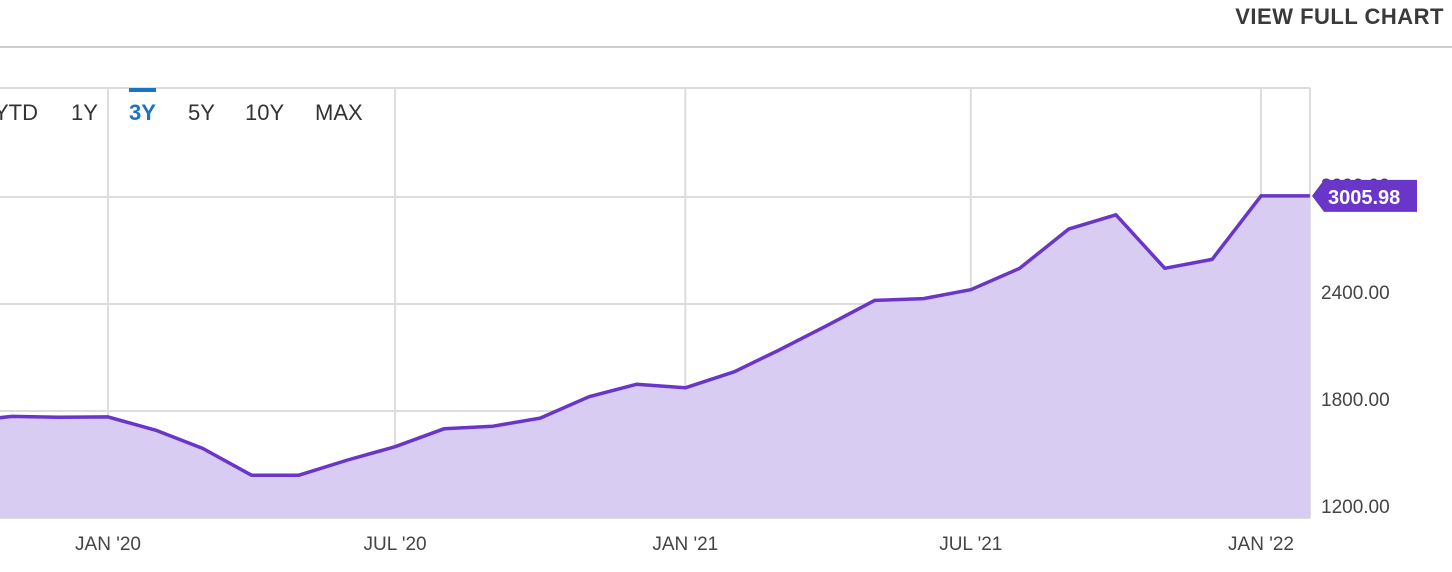 This screenshot has width=1452, height=572. Describe the element at coordinates (1261, 544) in the screenshot. I see `x-tick-label: JAN '22` at that location.